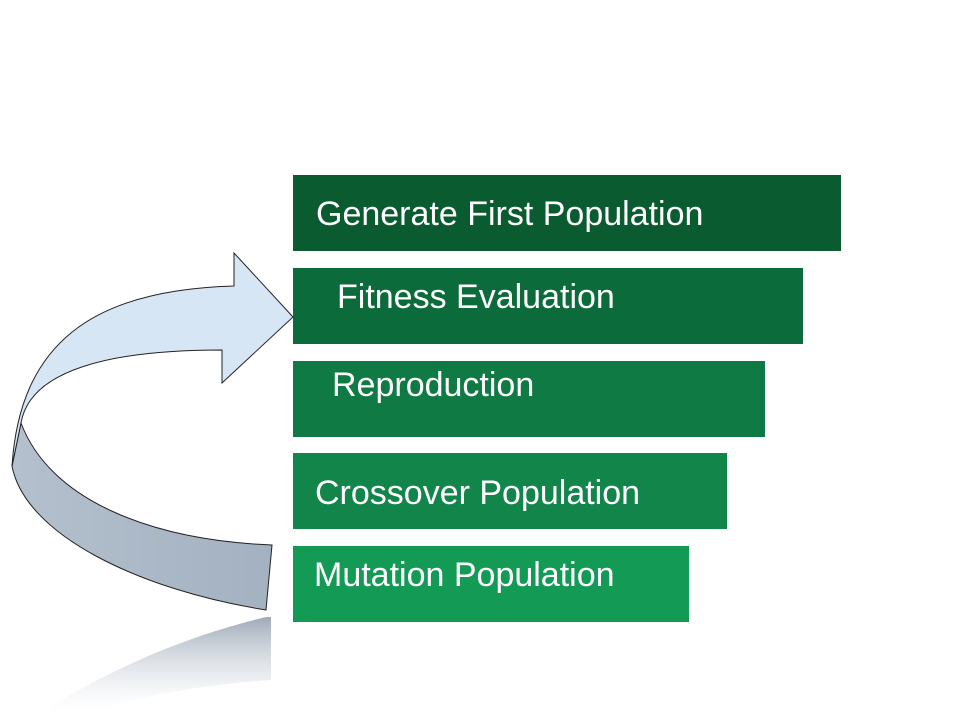 The height and width of the screenshot is (720, 960). I want to click on step-label: Generate First Population, so click(510, 214).